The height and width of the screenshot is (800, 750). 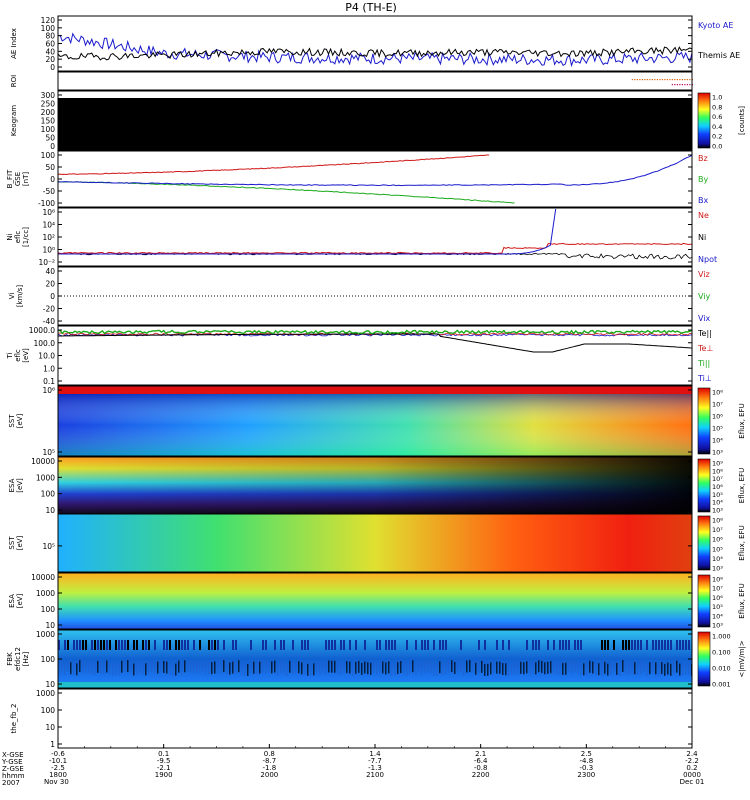 I want to click on y-axis-label: SST, so click(x=12, y=543).